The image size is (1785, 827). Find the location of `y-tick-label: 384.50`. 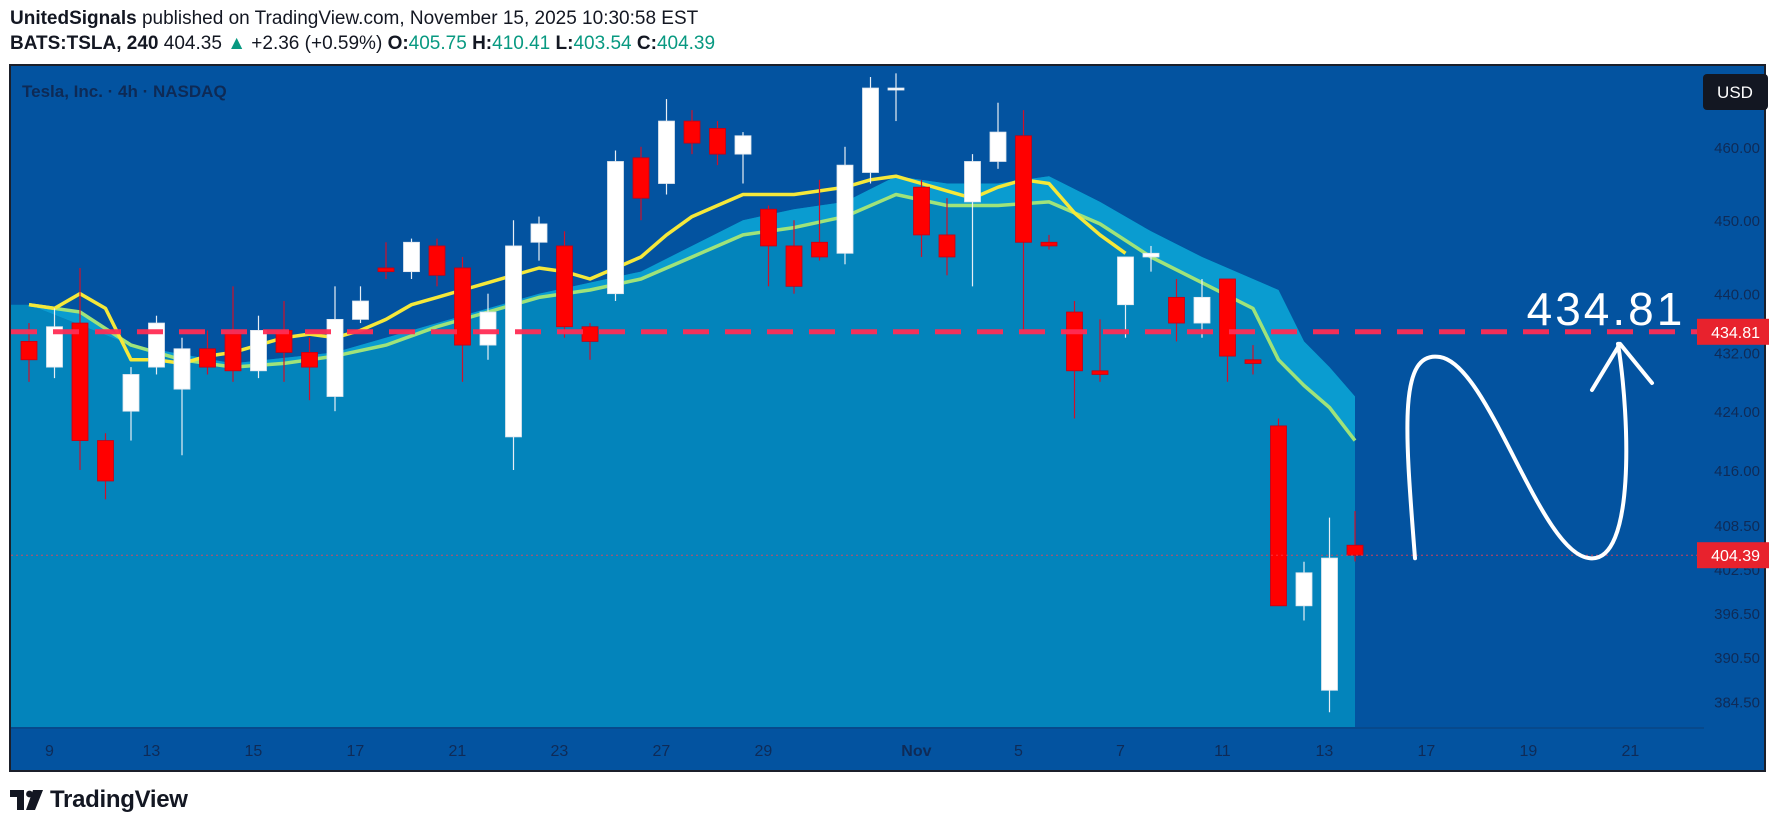

y-tick-label: 384.50 is located at coordinates (1737, 702).